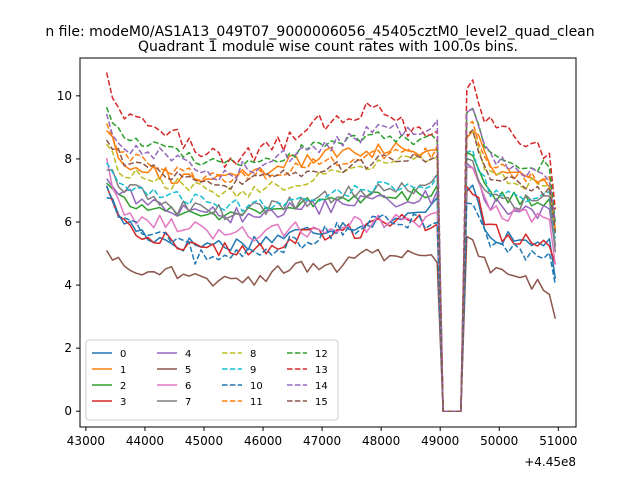  Describe the element at coordinates (322, 441) in the screenshot. I see `x-tick-label: 47000` at that location.